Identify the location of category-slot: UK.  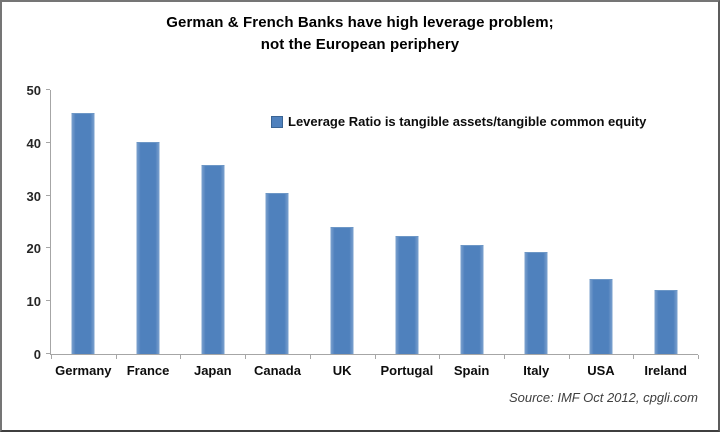
(342, 234).